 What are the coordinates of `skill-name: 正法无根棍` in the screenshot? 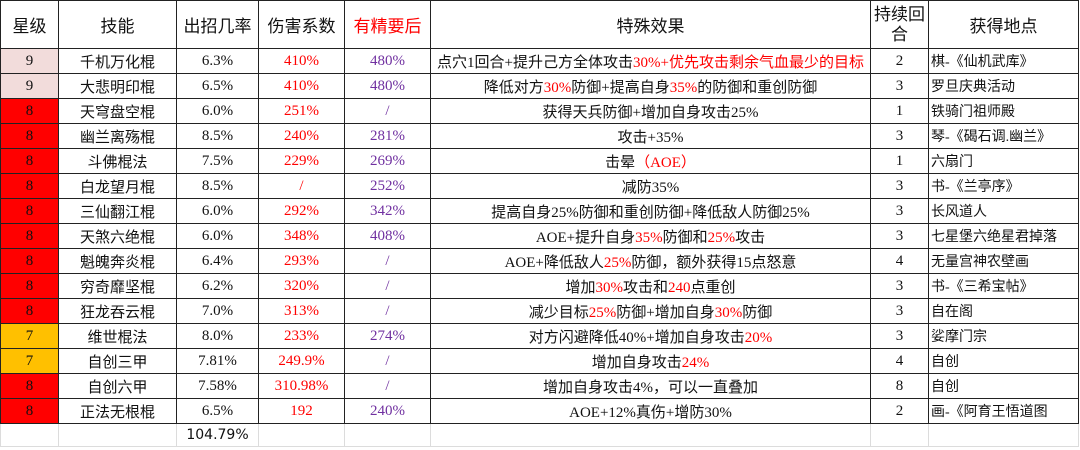 It's located at (117, 411).